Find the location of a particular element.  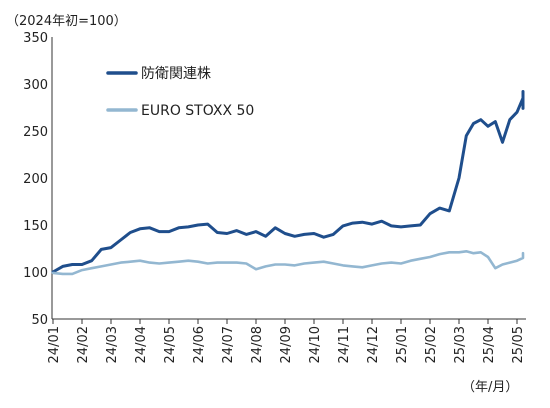

x-unit-label: （年/月） is located at coordinates (490, 387).